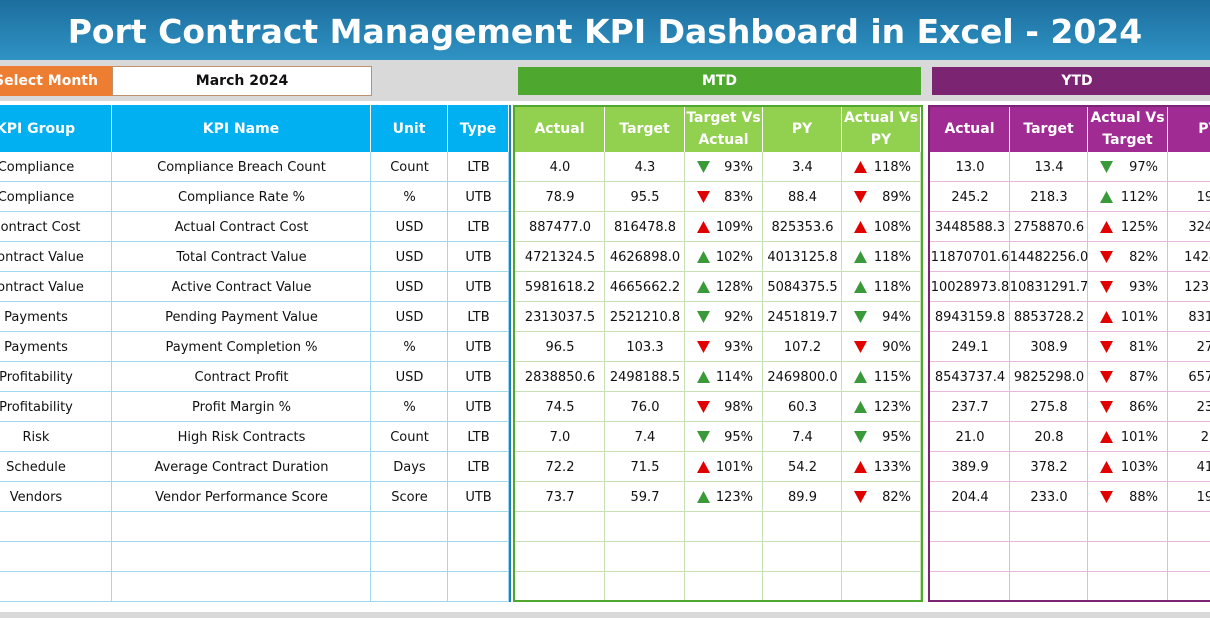 Image resolution: width=1210 pixels, height=618 pixels. What do you see at coordinates (241, 128) in the screenshot?
I see `column-header: KPI Name` at bounding box center [241, 128].